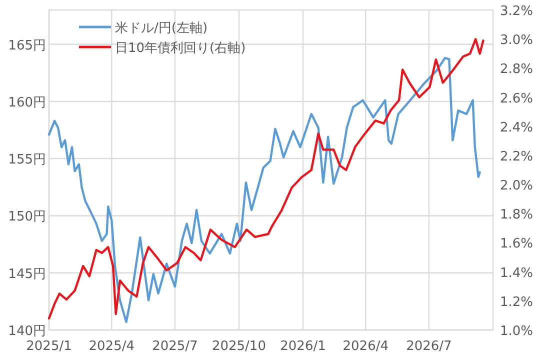  Describe the element at coordinates (175, 346) in the screenshot. I see `x-tick-label: 2025/7` at that location.